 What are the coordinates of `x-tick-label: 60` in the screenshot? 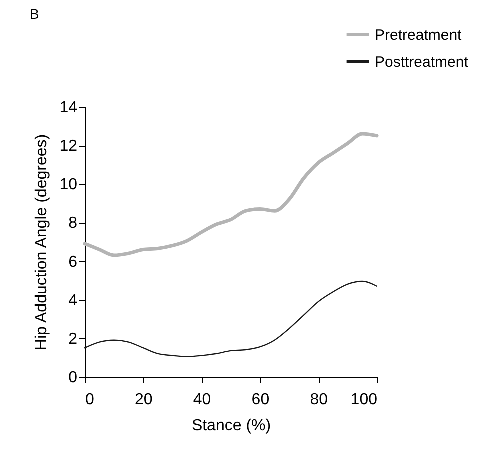 It's located at (261, 400).